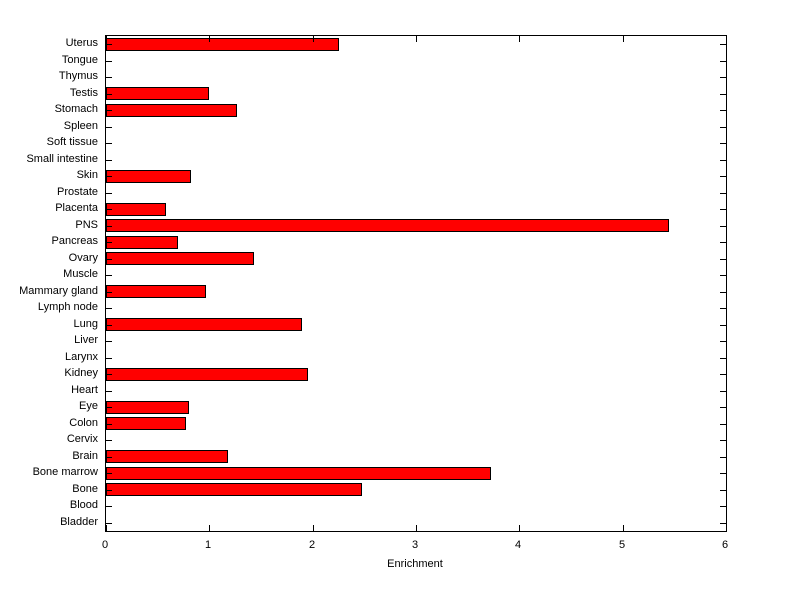 The width and height of the screenshot is (800, 599). I want to click on y-tick-label: Muscle, so click(80, 274).